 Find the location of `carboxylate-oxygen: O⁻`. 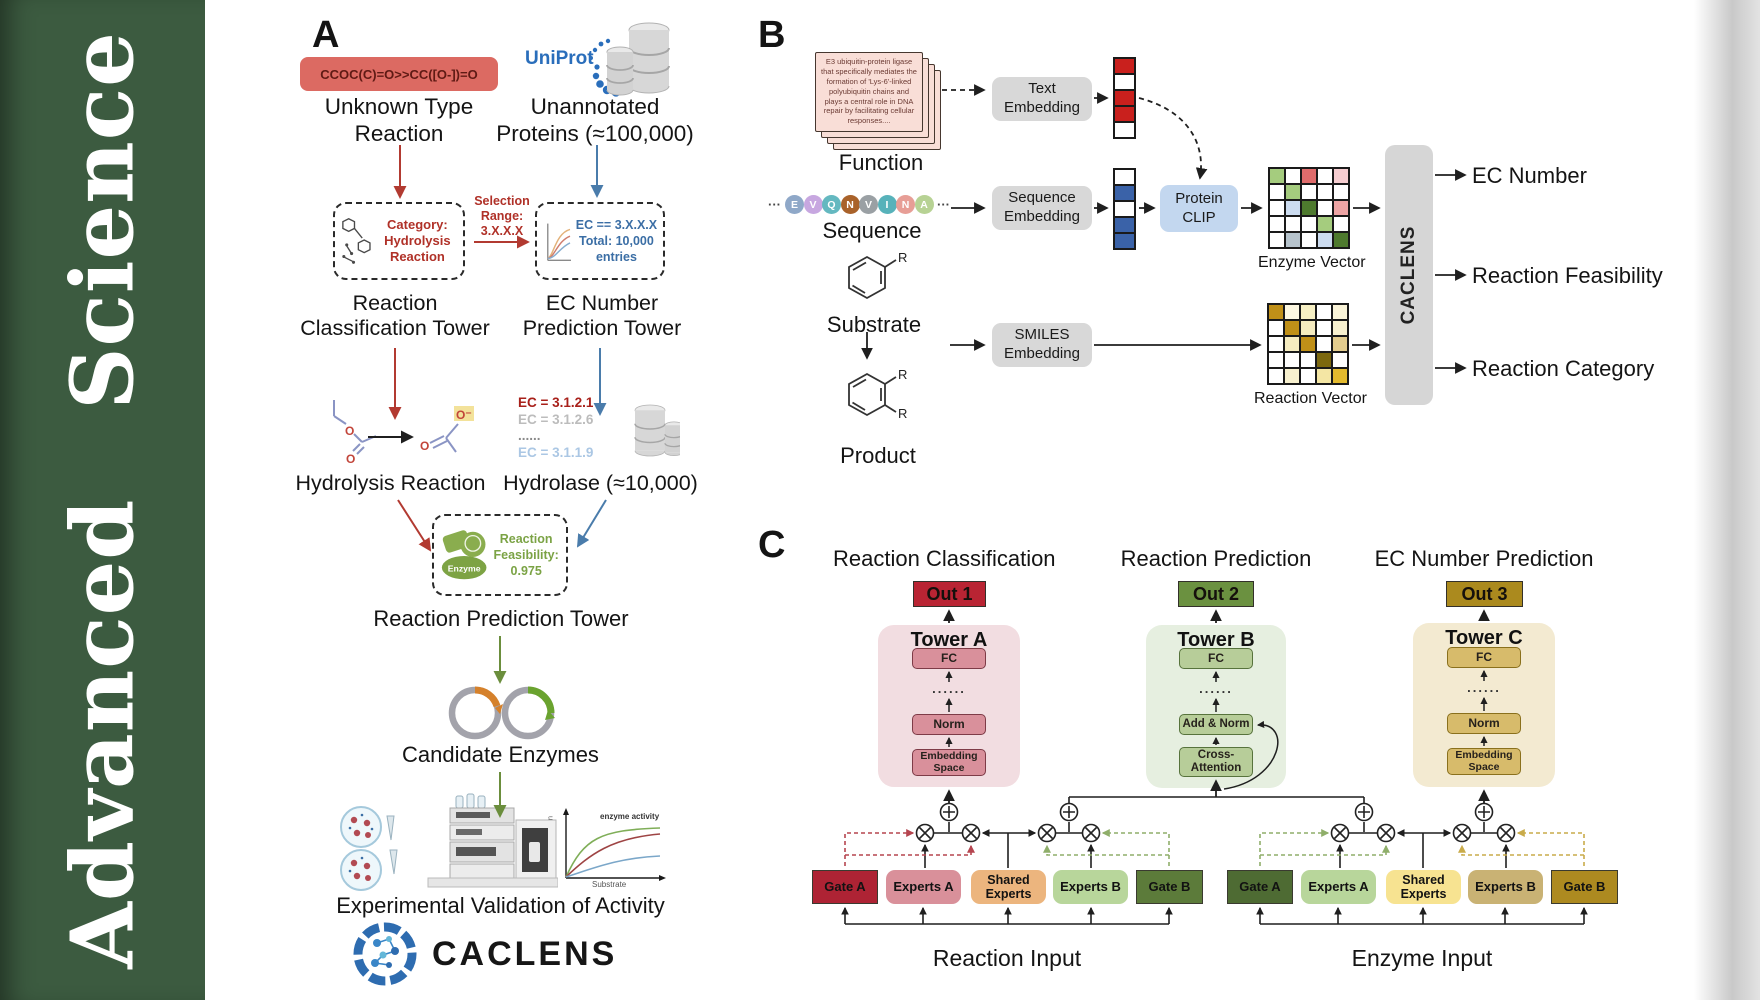

carboxylate-oxygen: O⁻ is located at coordinates (464, 415).